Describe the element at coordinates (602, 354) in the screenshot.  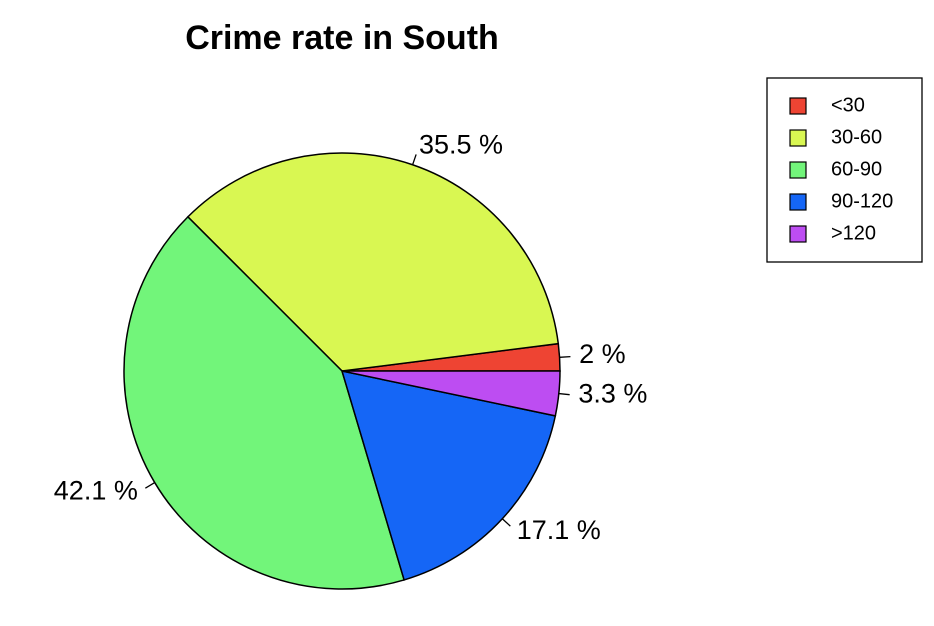
I see `slice-label-lt-30: 2 %` at that location.